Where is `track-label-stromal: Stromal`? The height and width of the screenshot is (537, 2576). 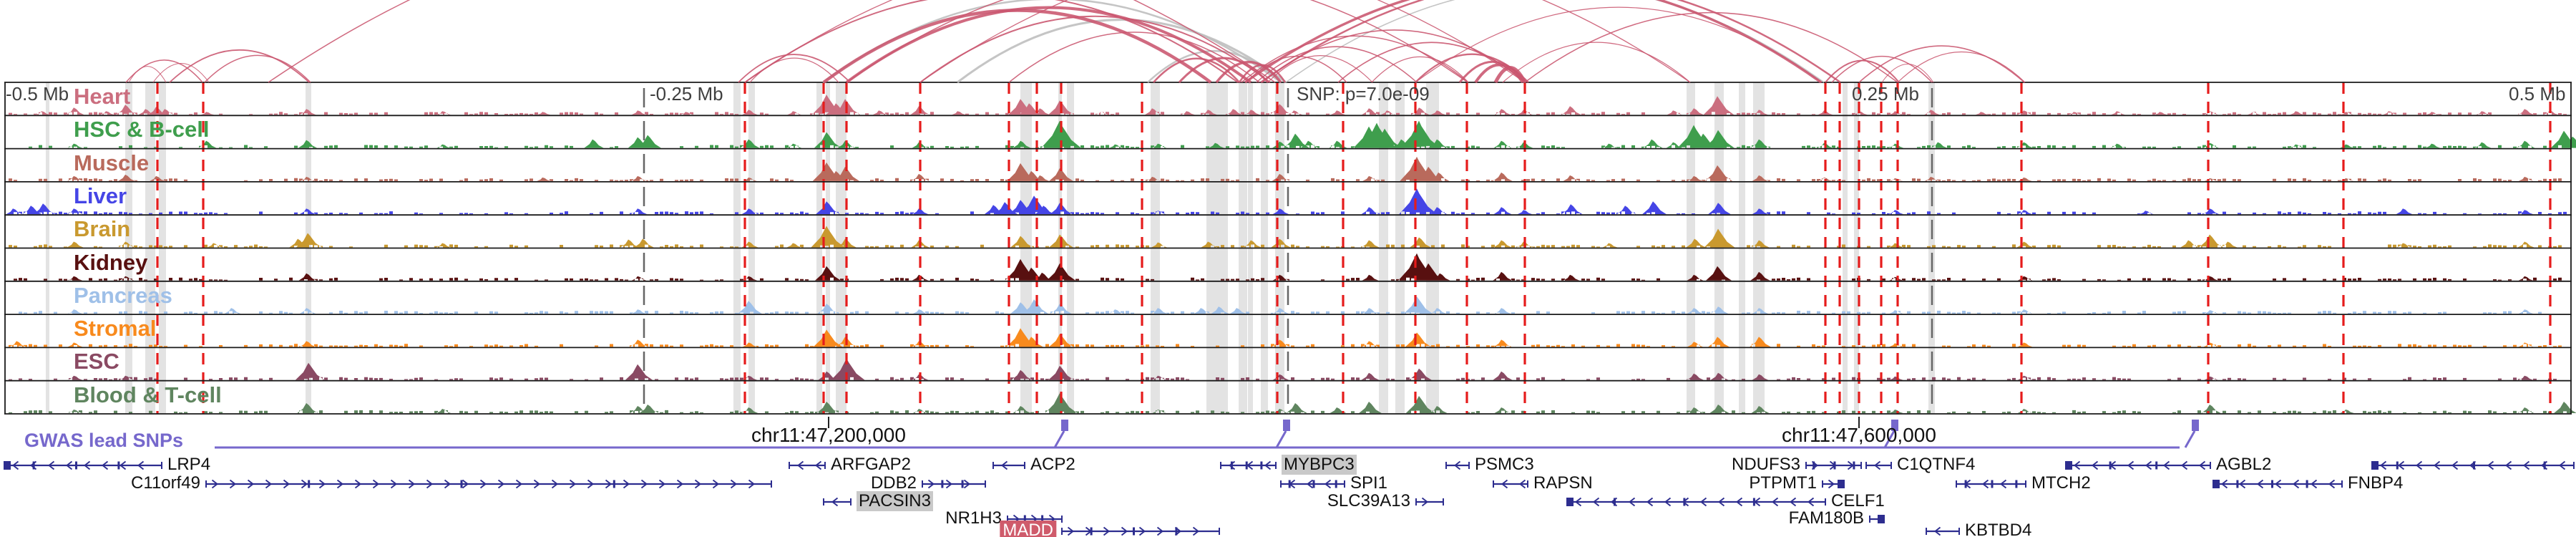 track-label-stromal: Stromal is located at coordinates (115, 329).